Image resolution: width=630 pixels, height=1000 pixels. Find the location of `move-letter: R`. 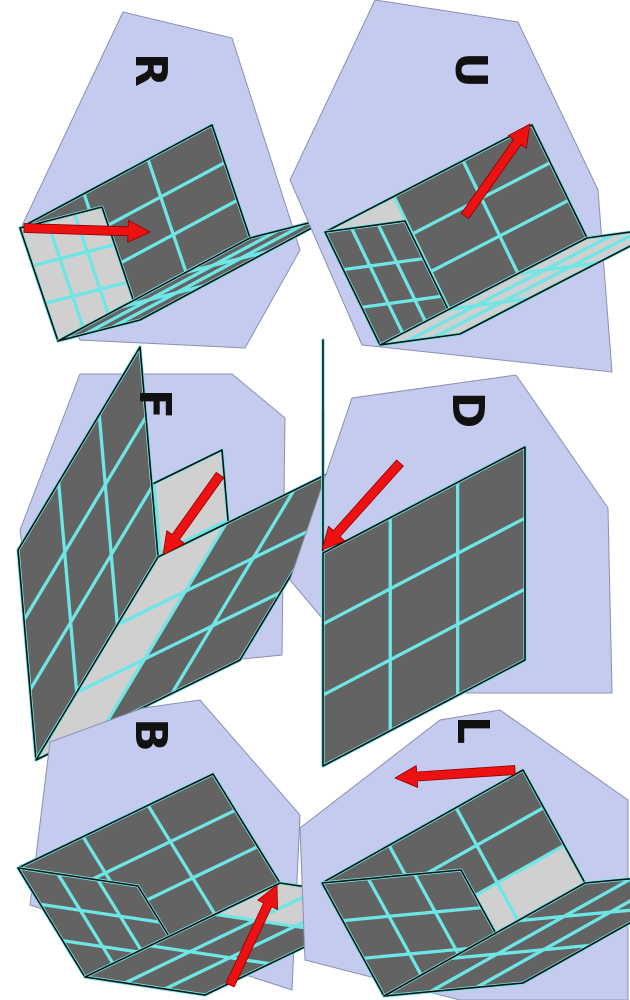

move-letter: R is located at coordinates (150, 70).